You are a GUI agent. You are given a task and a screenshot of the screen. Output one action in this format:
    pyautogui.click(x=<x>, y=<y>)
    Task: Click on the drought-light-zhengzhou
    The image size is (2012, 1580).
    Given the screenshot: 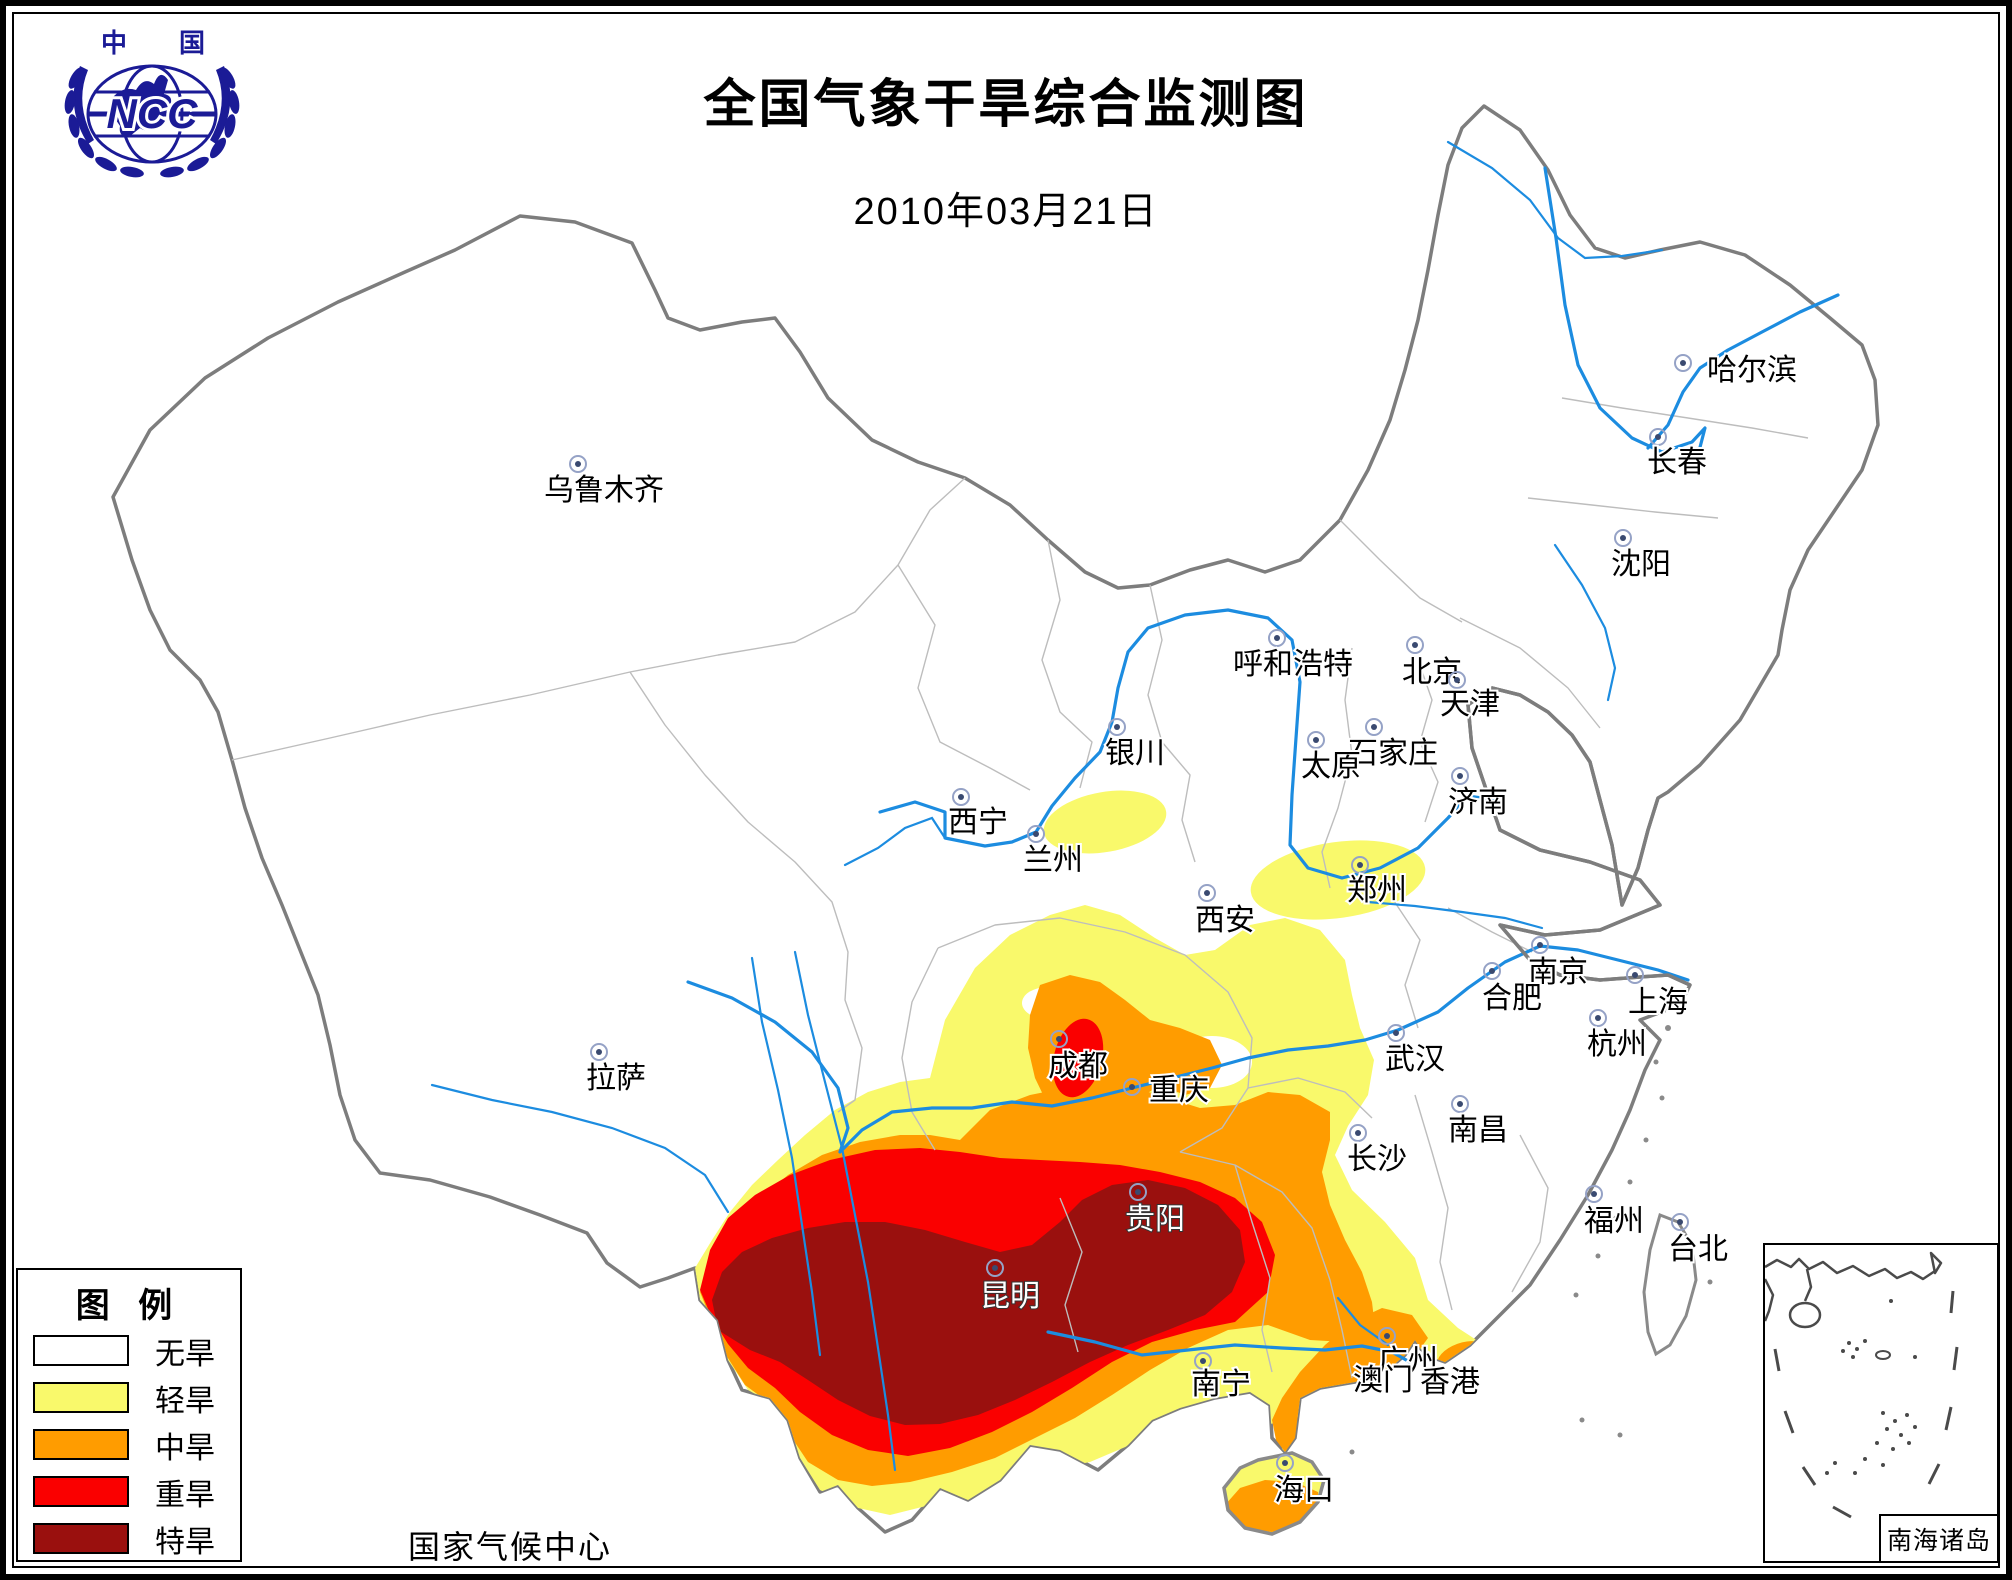 What is the action you would take?
    pyautogui.click(x=1338, y=880)
    